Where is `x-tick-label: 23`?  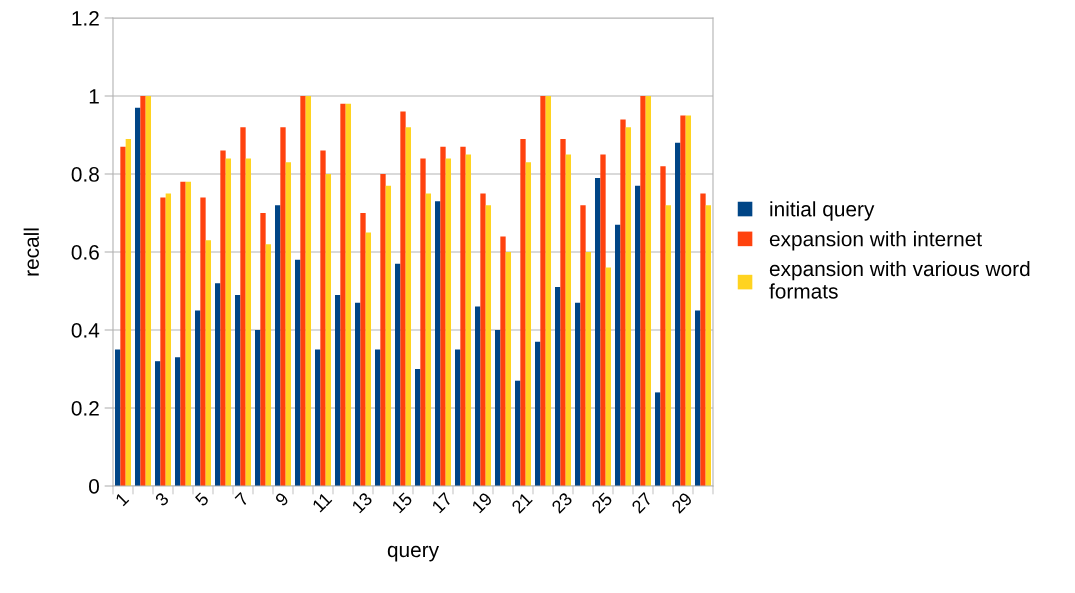 x-tick-label: 23 is located at coordinates (561, 502).